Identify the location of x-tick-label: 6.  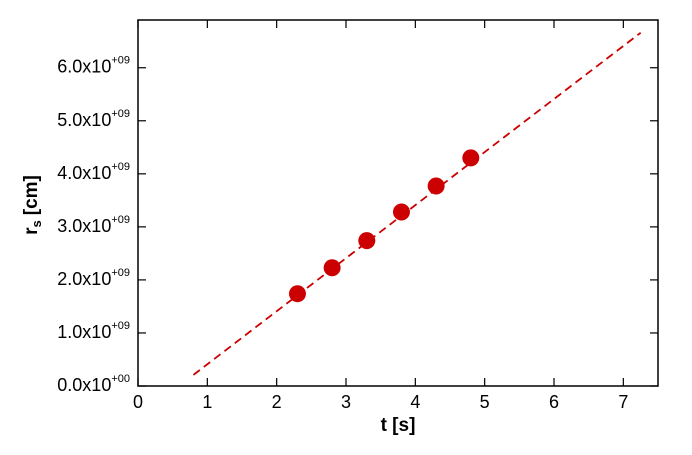
(554, 402).